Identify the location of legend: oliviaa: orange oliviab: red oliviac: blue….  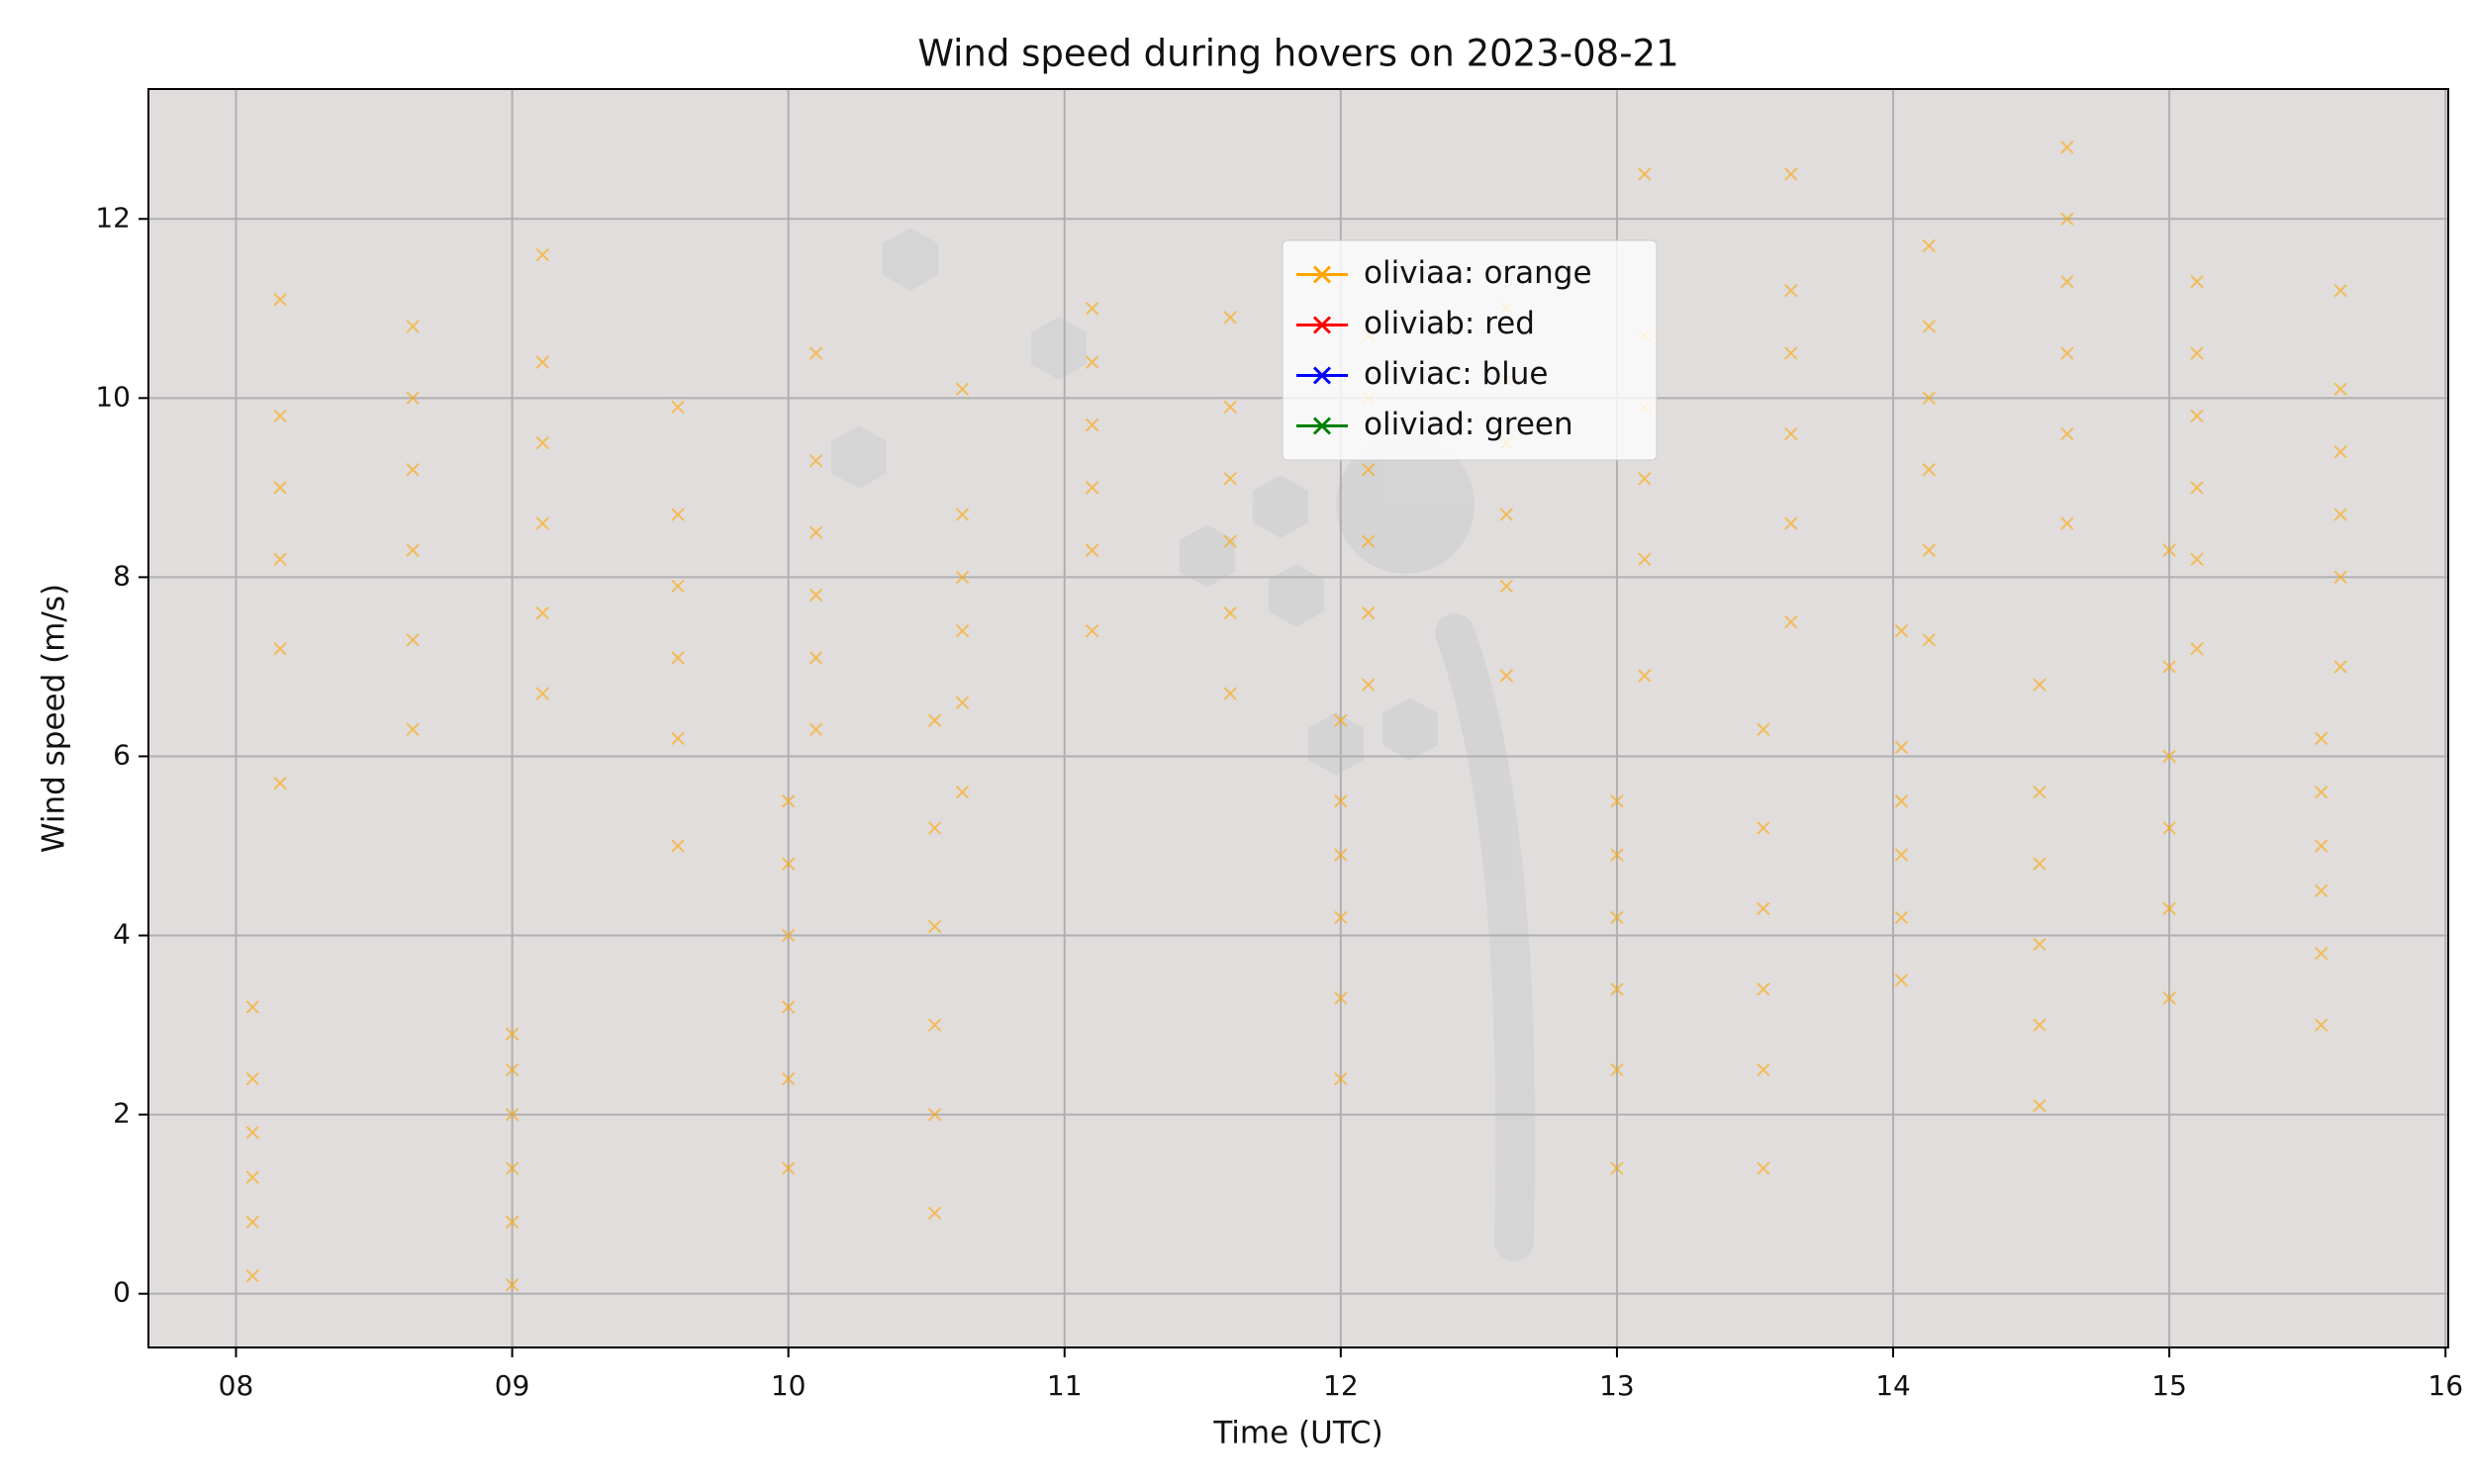
(1470, 350).